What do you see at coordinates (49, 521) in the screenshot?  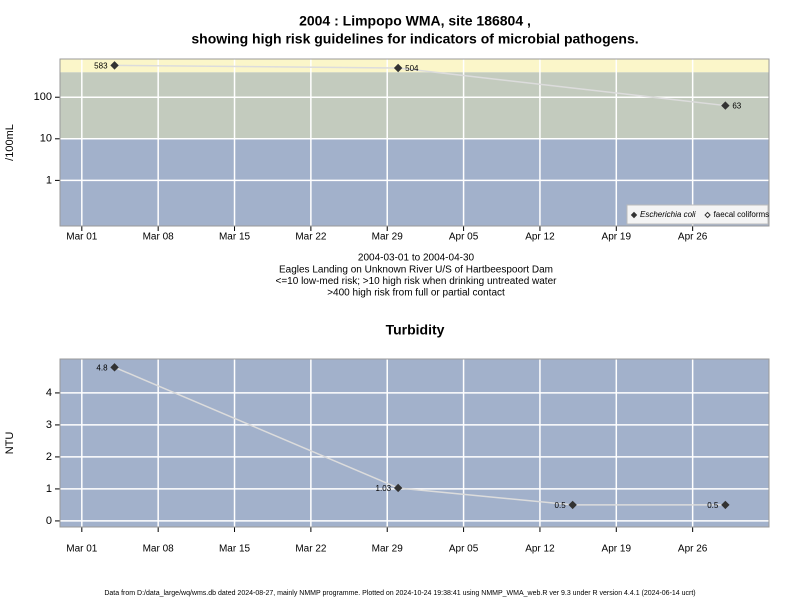 I see `y-tick-label: 0` at bounding box center [49, 521].